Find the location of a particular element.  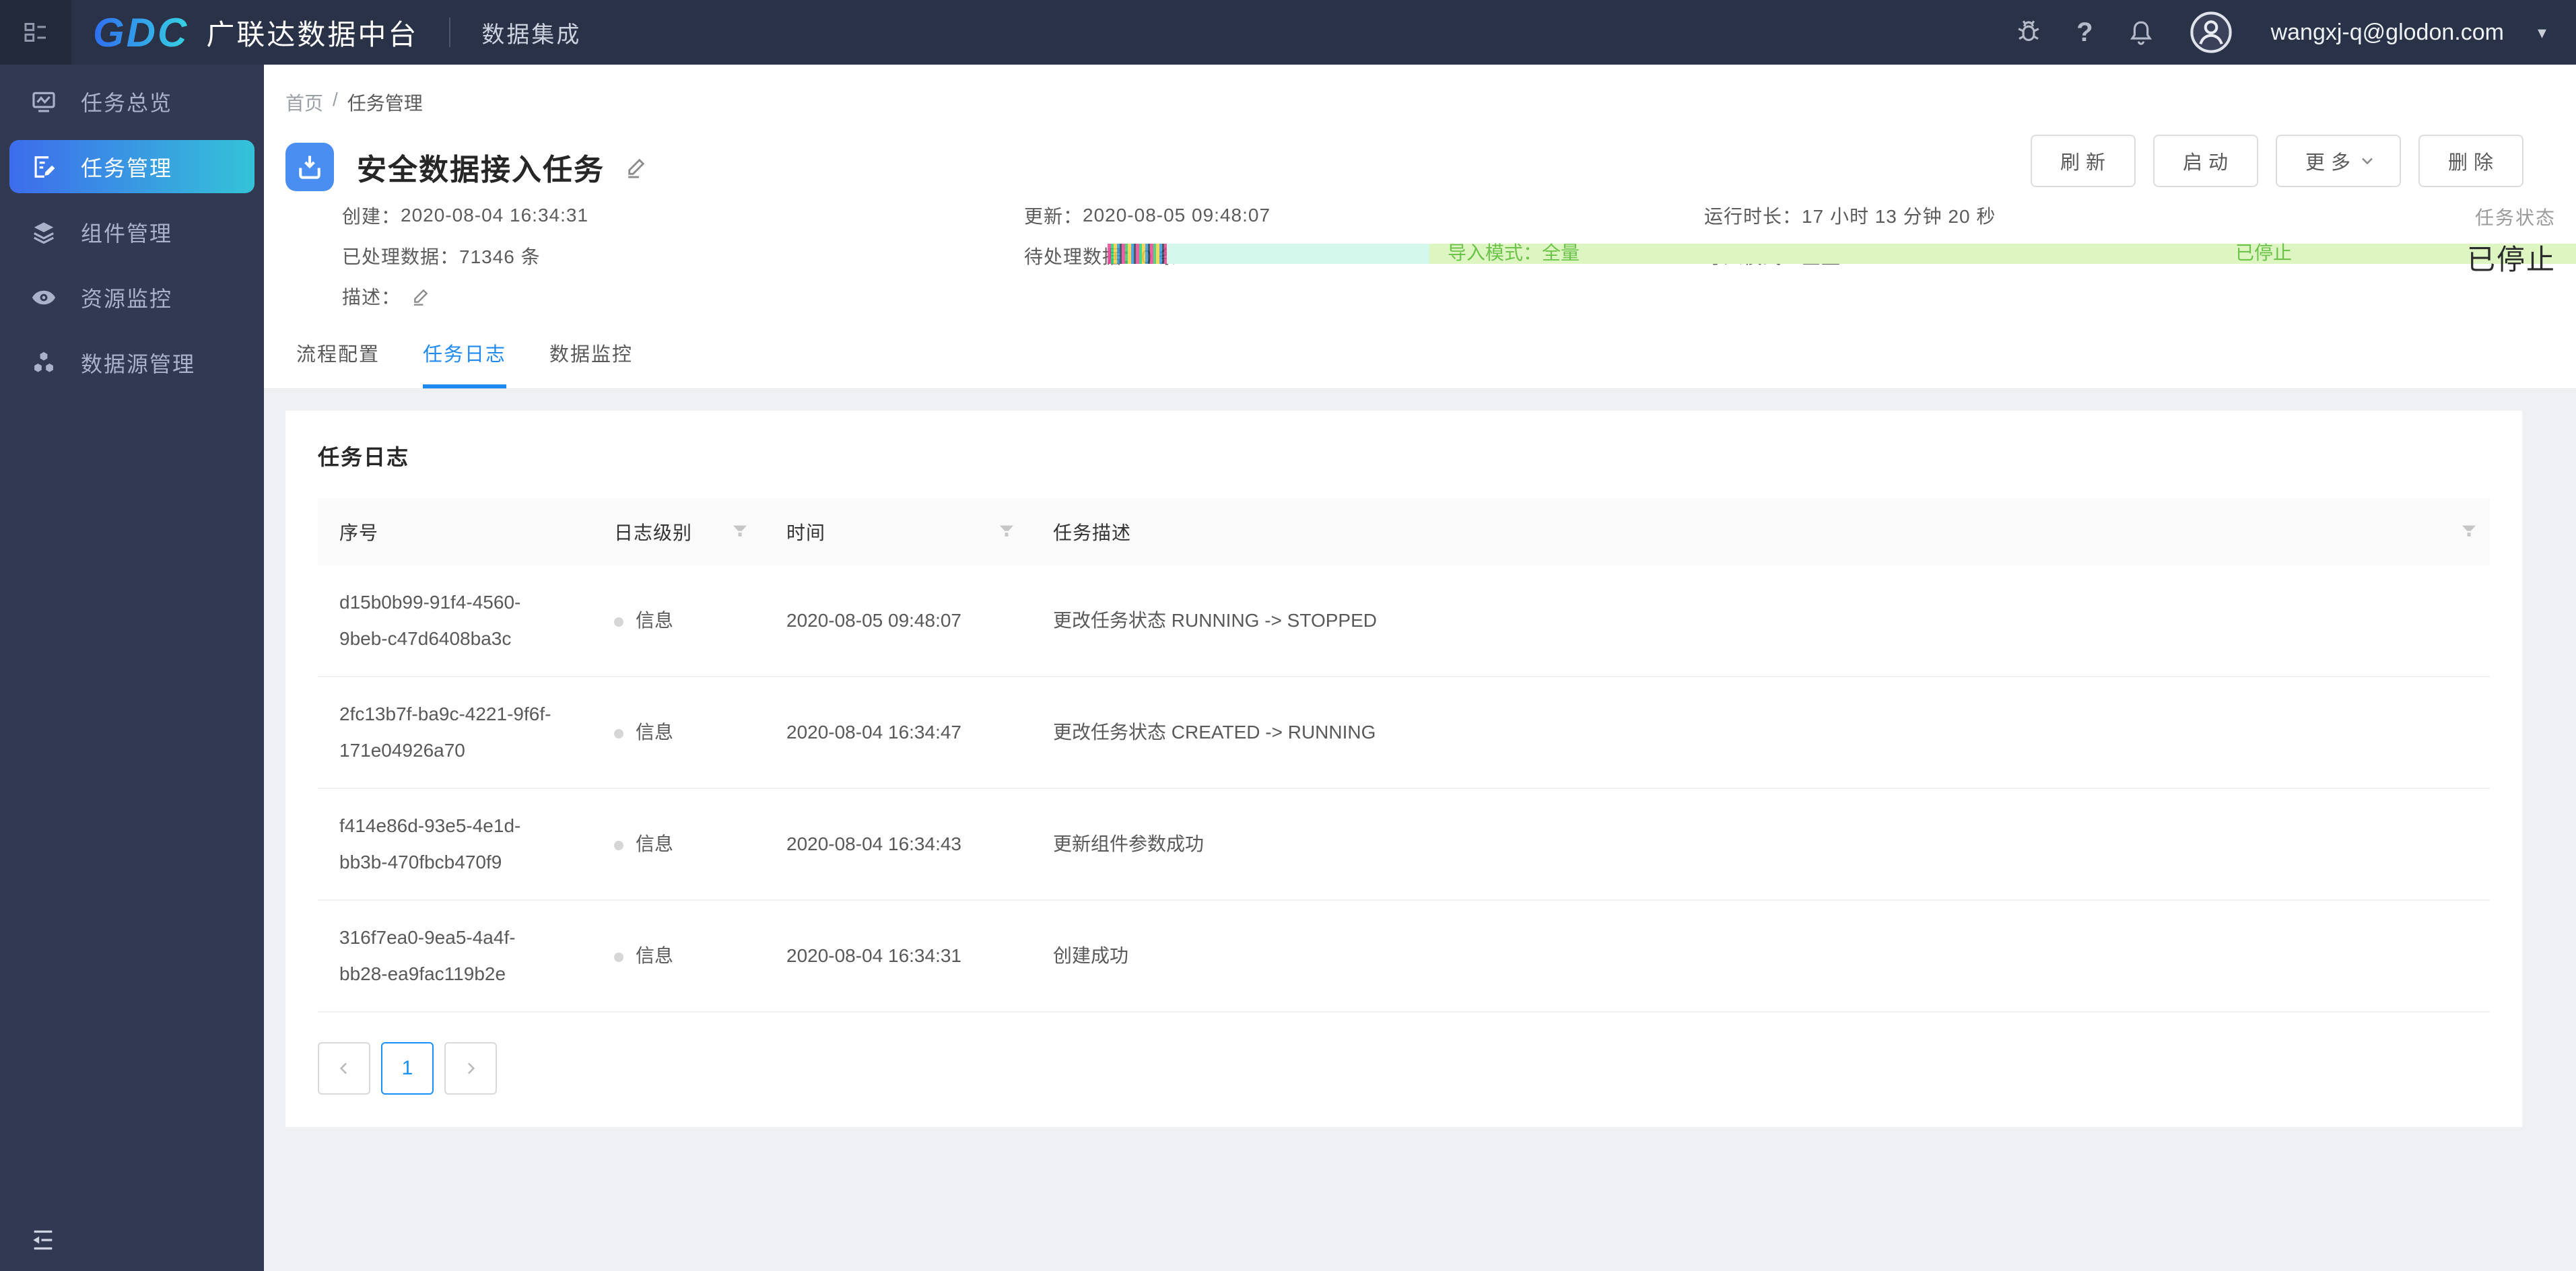

topbar-divider is located at coordinates (450, 32).